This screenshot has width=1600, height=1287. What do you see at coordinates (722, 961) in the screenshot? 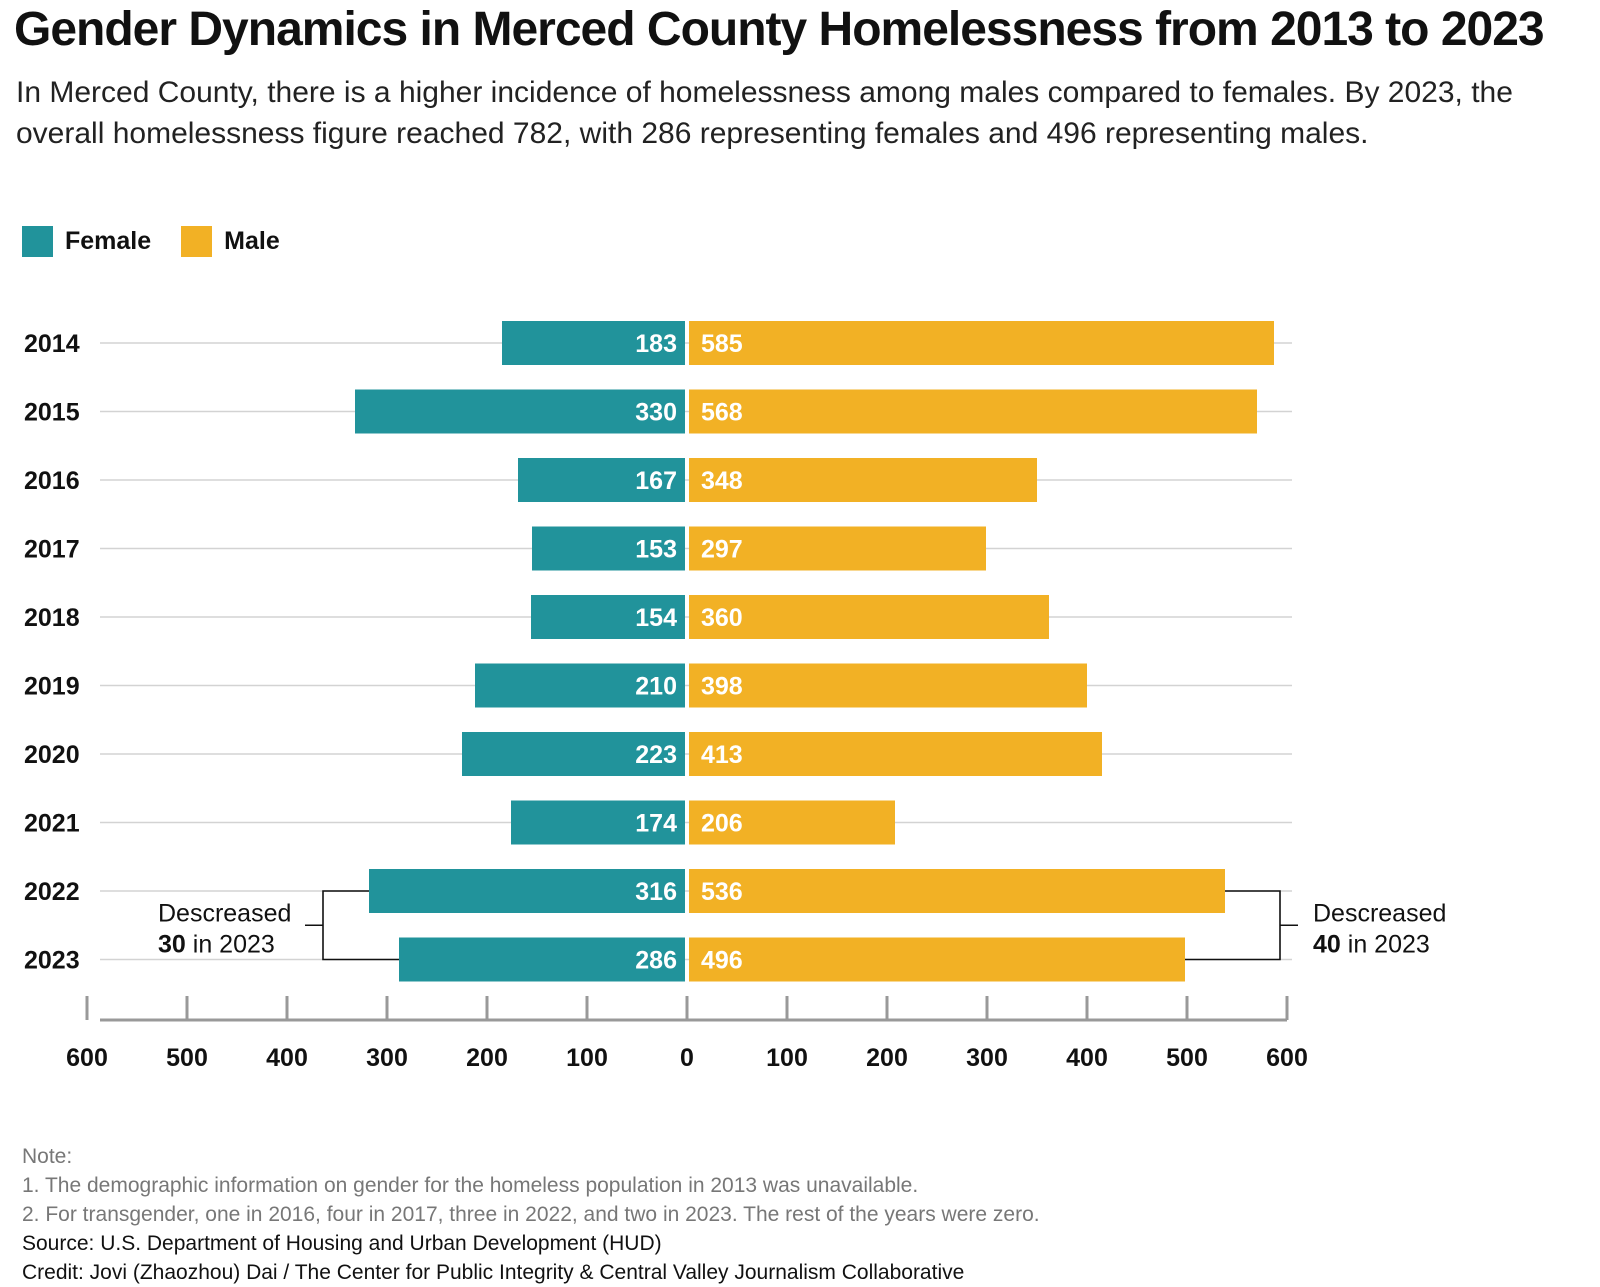
I see `data-label-male: 496` at bounding box center [722, 961].